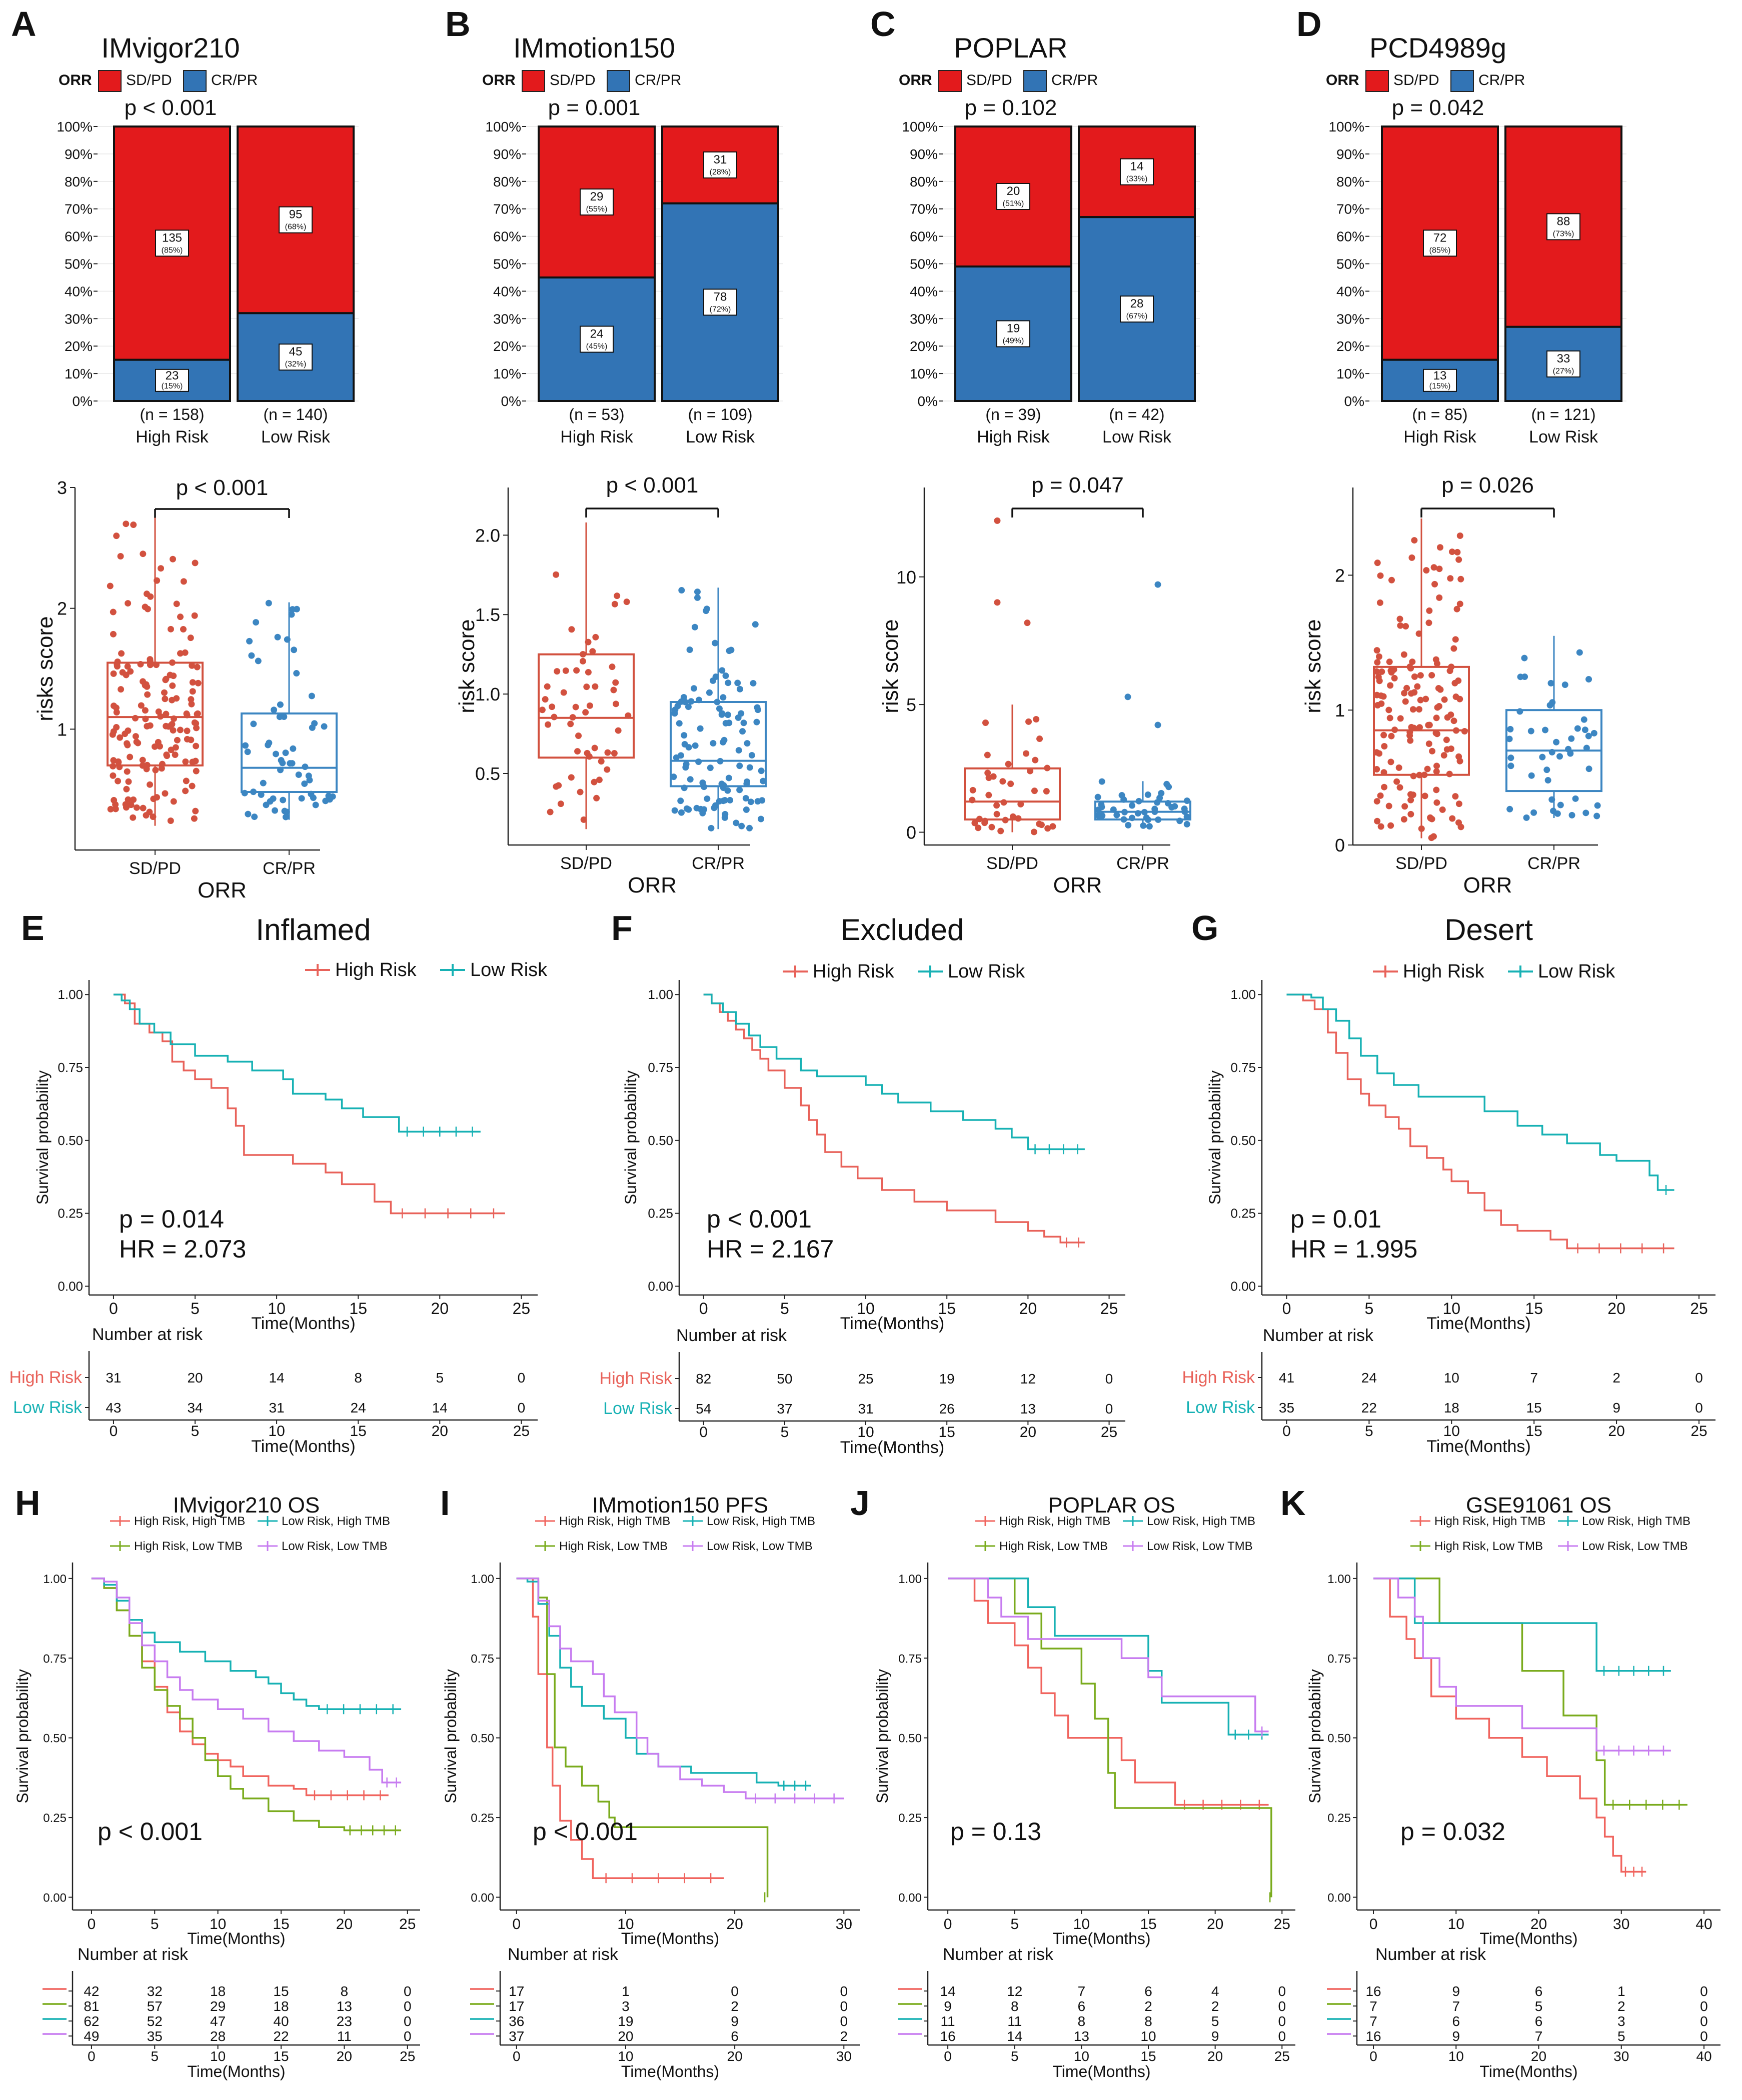 This screenshot has height=2100, width=1742. Describe the element at coordinates (1282, 2056) in the screenshot. I see `risk-table-x-tick-label: 25` at that location.